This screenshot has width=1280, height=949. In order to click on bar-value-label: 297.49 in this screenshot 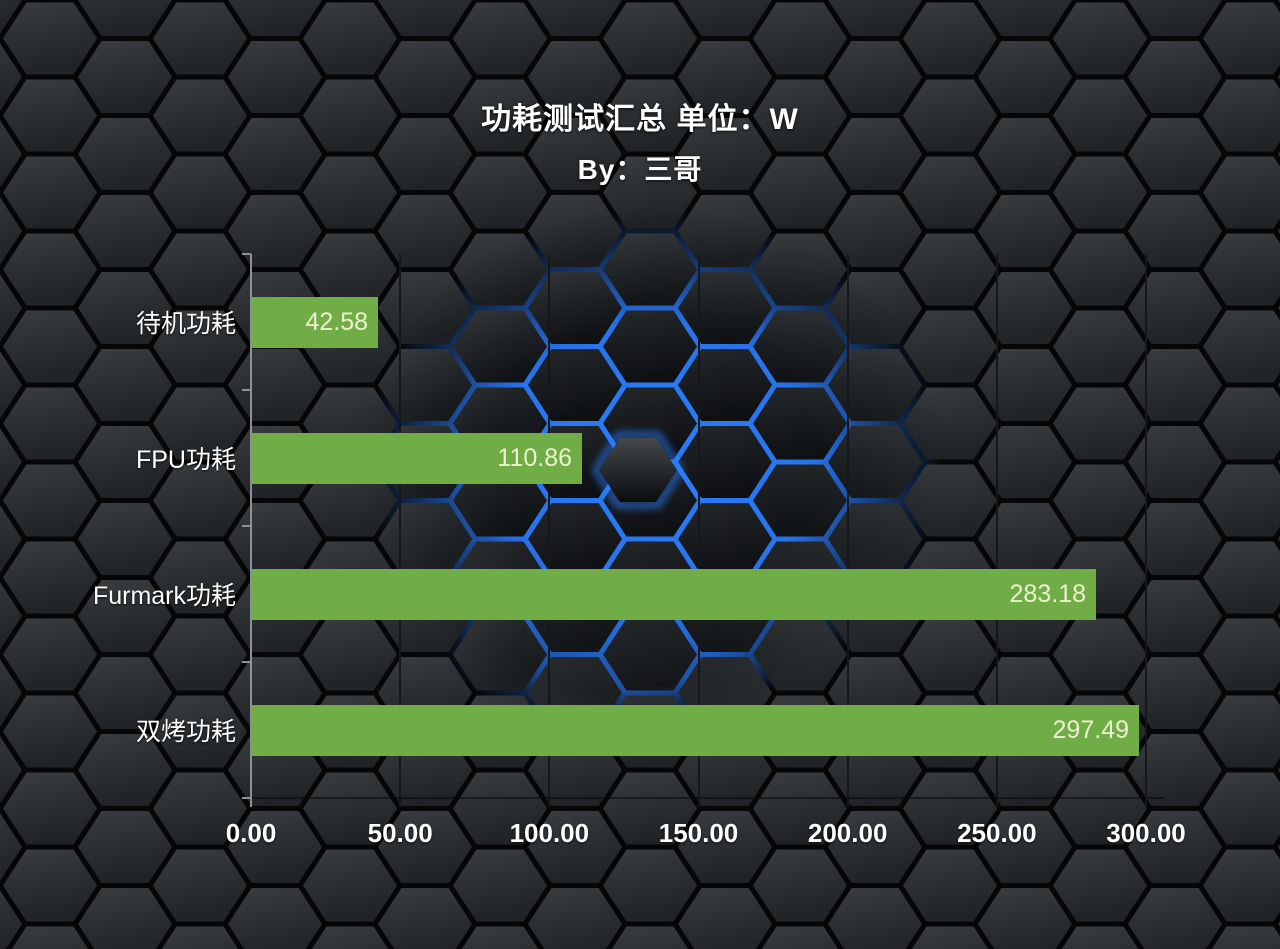, I will do `click(1090, 729)`.